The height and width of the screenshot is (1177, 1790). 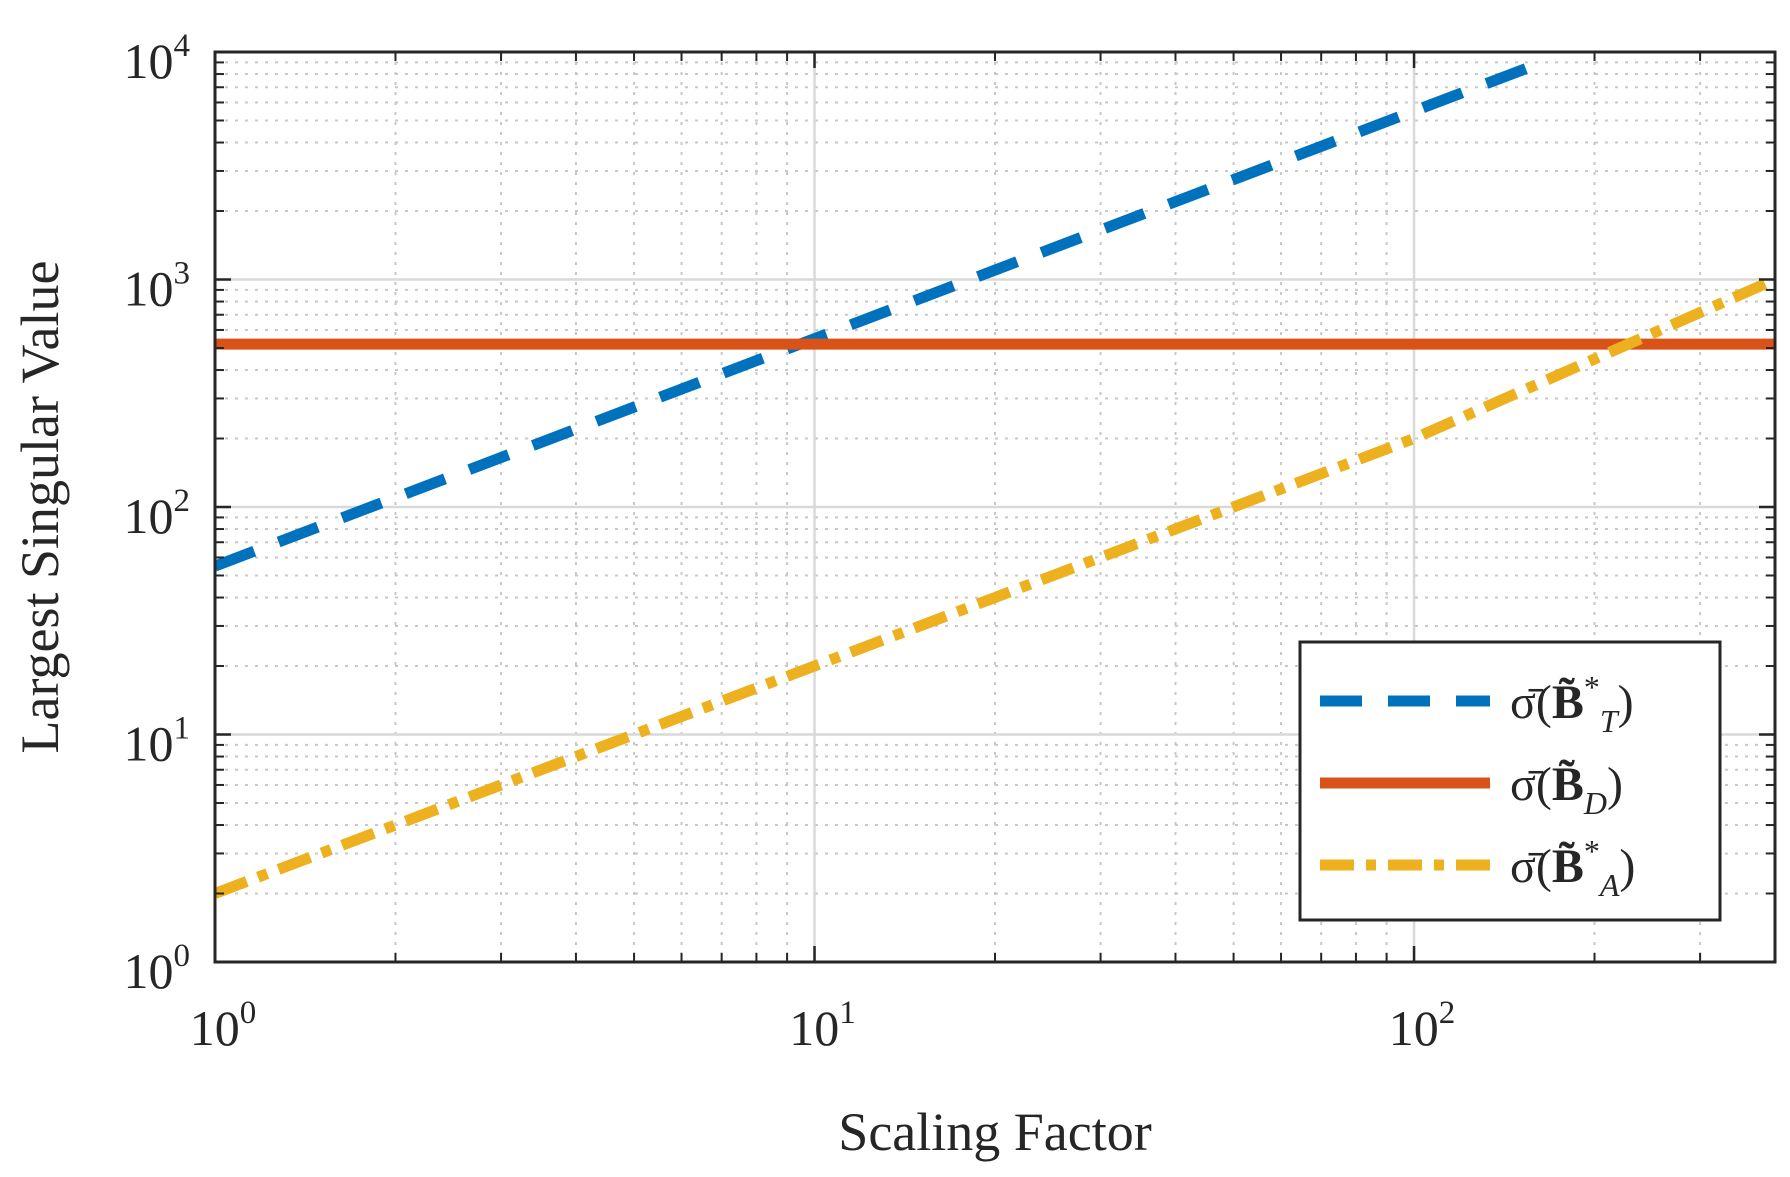 I want to click on x-tick-label: 10¹, so click(x=822, y=1025).